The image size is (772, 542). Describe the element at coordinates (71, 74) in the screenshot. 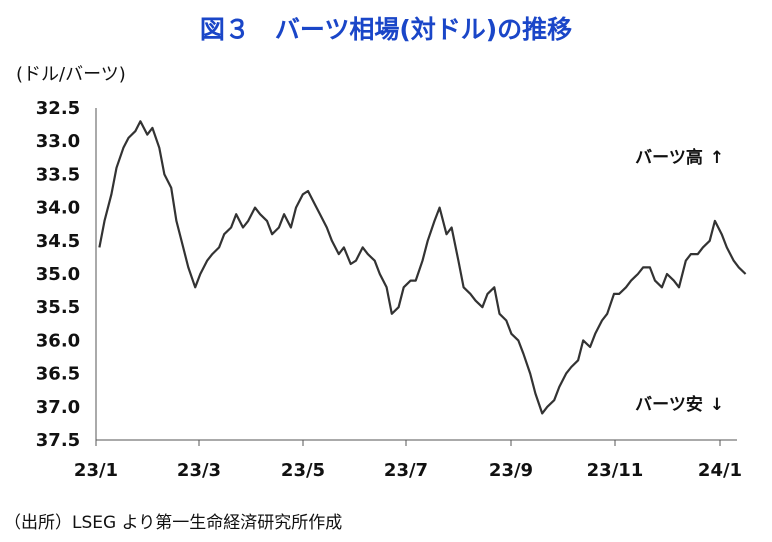

I see `unit-label: (ドル/バーツ)` at that location.